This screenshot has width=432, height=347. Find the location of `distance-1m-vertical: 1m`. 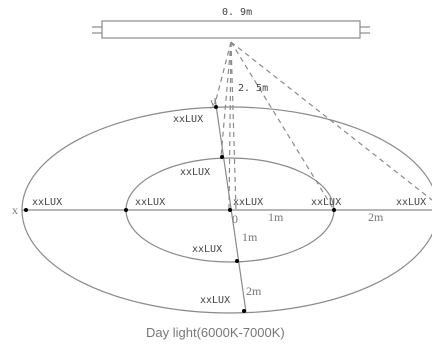

distance-1m-vertical: 1m is located at coordinates (250, 237).